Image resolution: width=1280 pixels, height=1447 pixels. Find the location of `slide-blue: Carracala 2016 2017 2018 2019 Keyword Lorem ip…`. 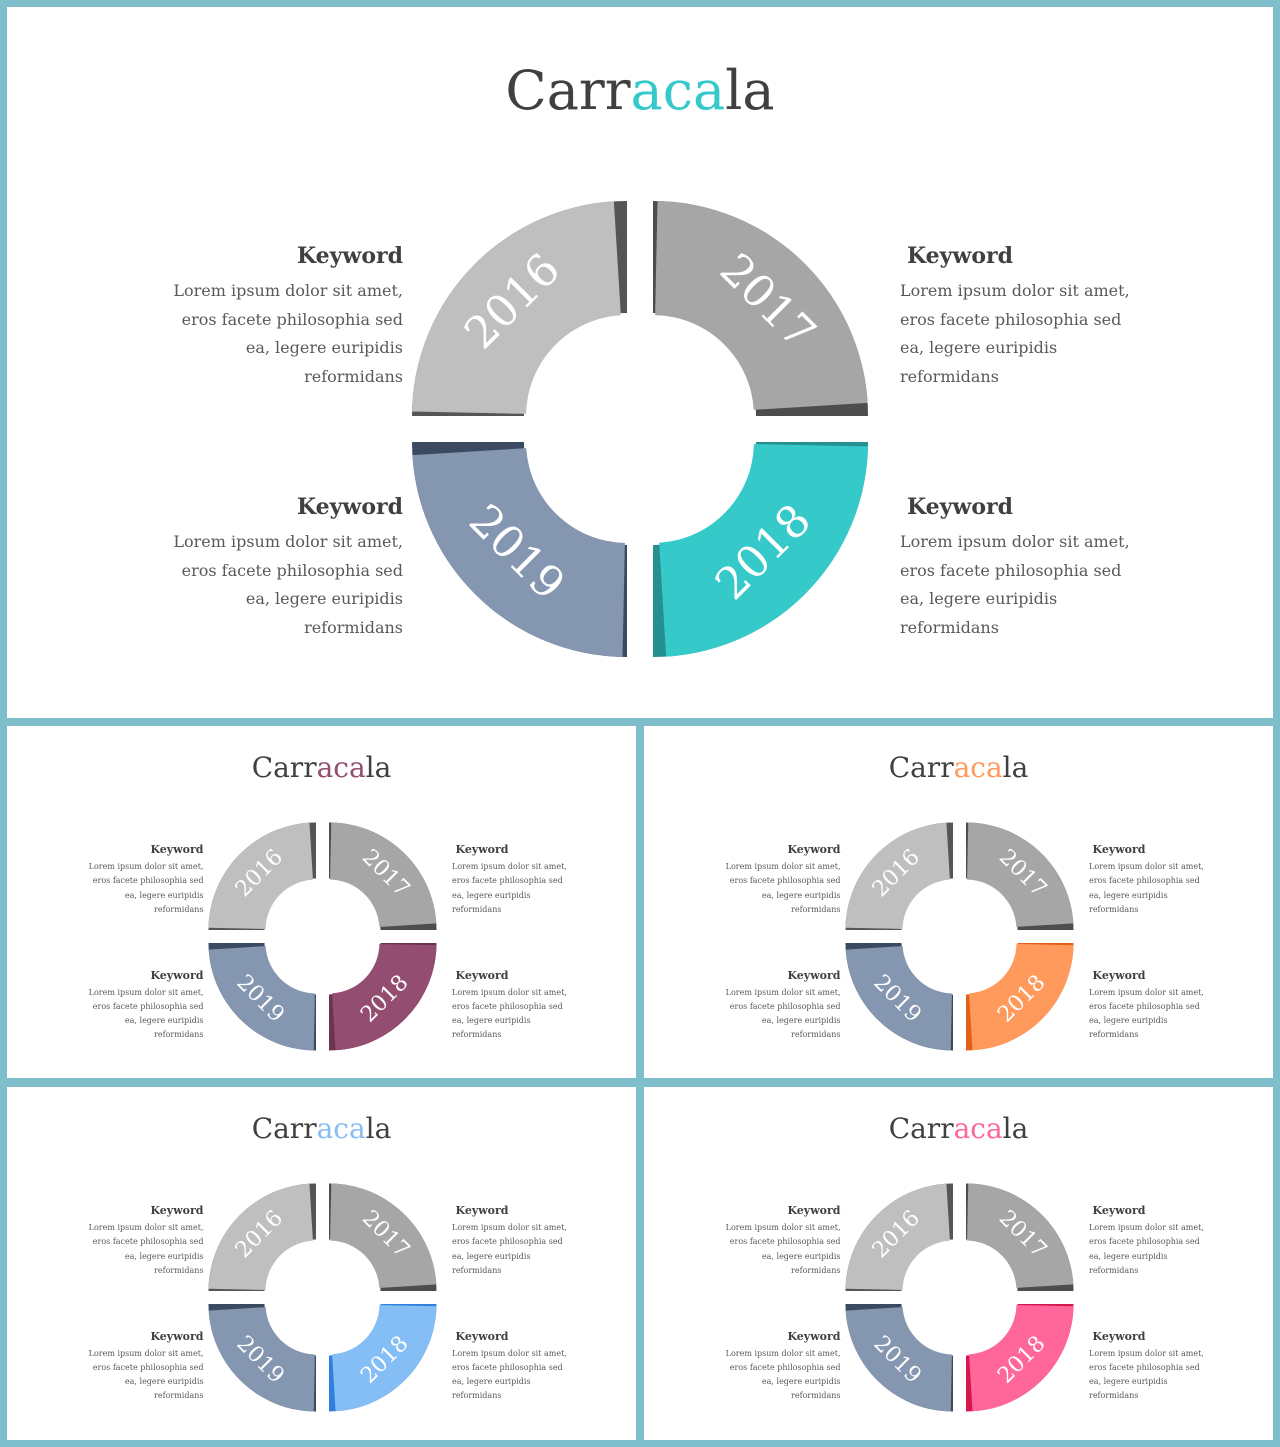

slide-blue: Carracala 2016 2017 2018 2019 Keyword Lorem ip… is located at coordinates (321, 1263).